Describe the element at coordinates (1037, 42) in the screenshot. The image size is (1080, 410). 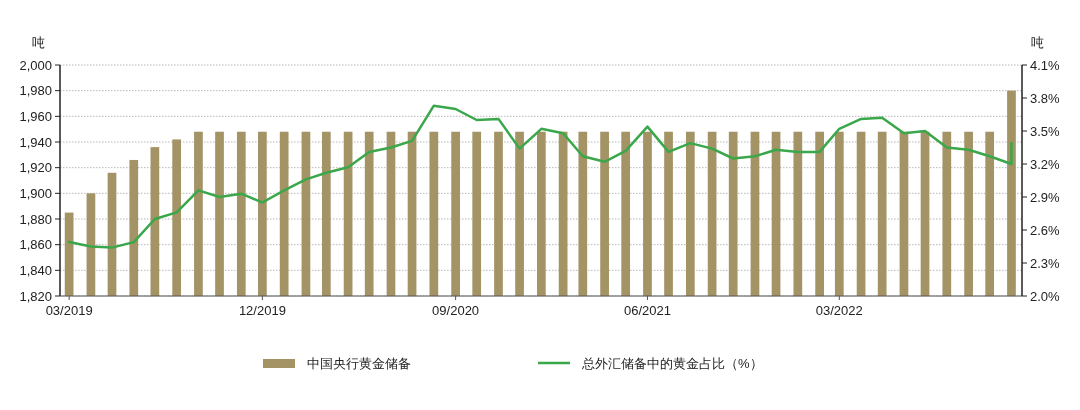
I see `y2-axis-title: 吨` at that location.